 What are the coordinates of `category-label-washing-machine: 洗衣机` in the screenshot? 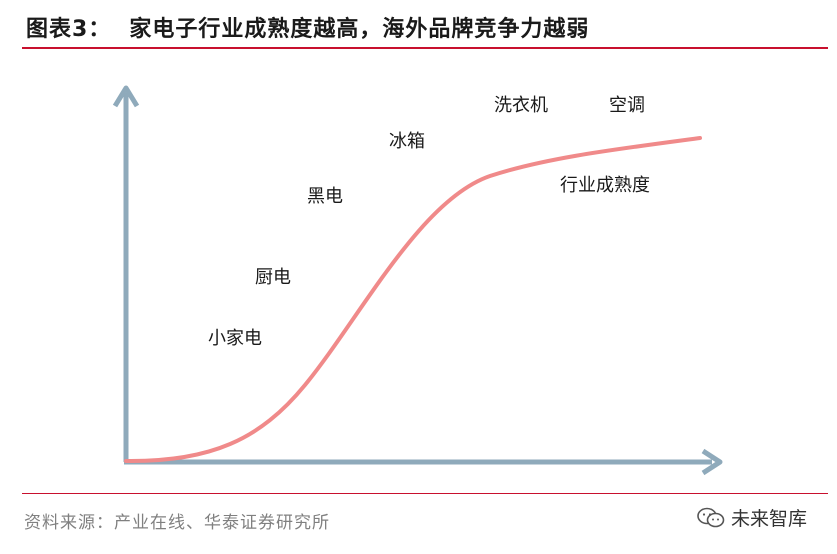 It's located at (521, 105).